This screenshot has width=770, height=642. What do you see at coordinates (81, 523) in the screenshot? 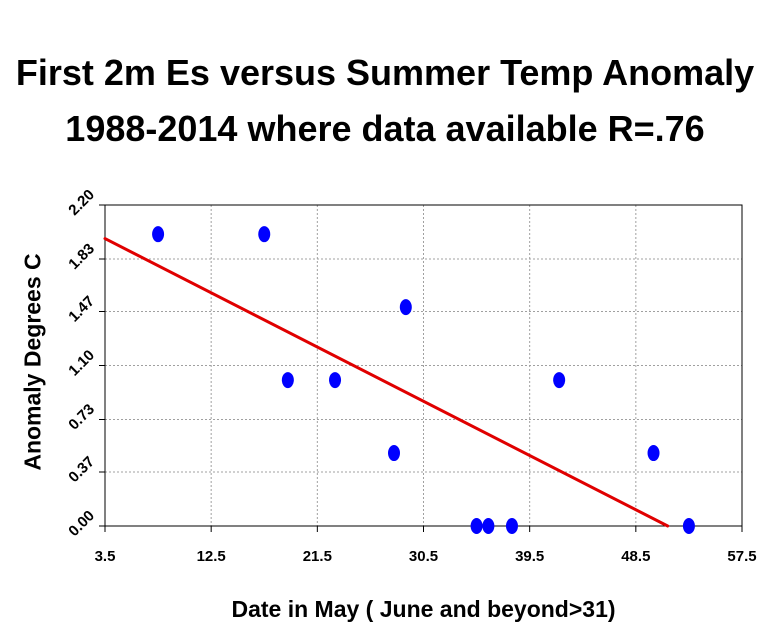
I see `y-tick-label: 0.00` at bounding box center [81, 523].